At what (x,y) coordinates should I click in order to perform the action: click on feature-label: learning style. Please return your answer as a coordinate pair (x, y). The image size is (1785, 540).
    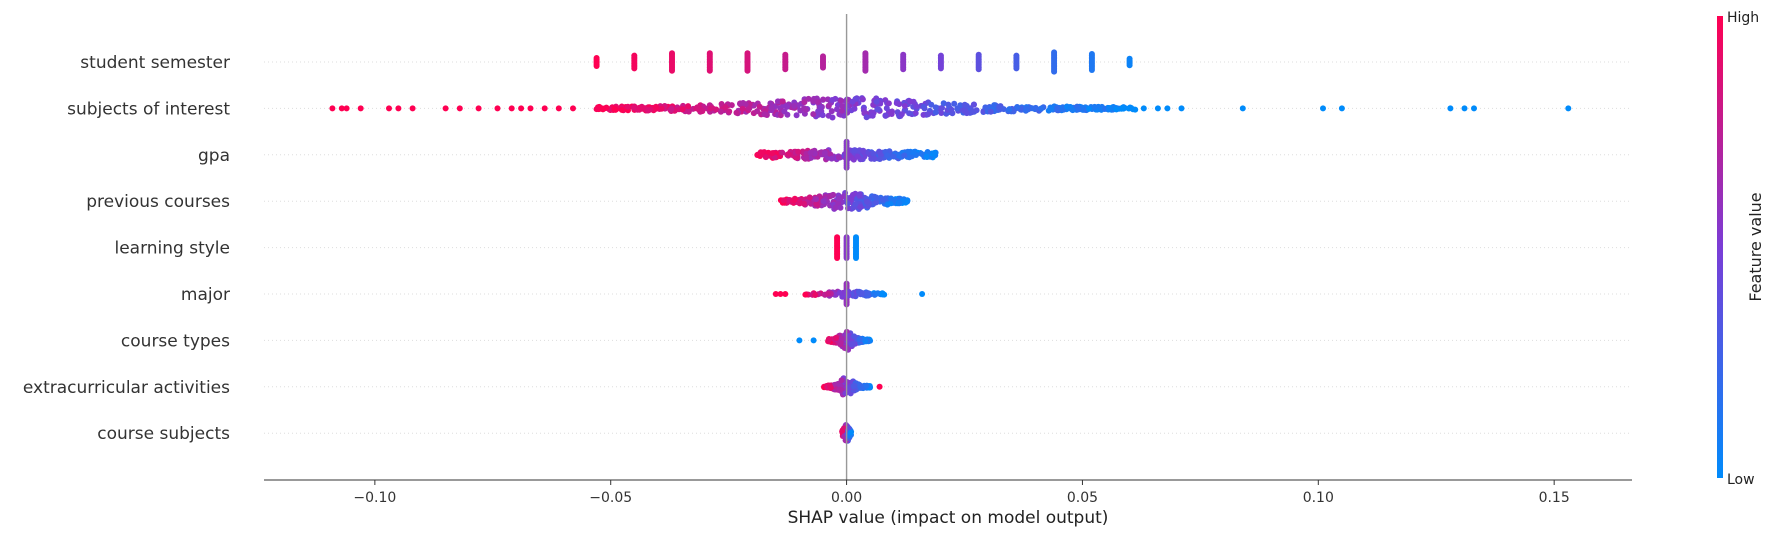
    Looking at the image, I should click on (172, 249).